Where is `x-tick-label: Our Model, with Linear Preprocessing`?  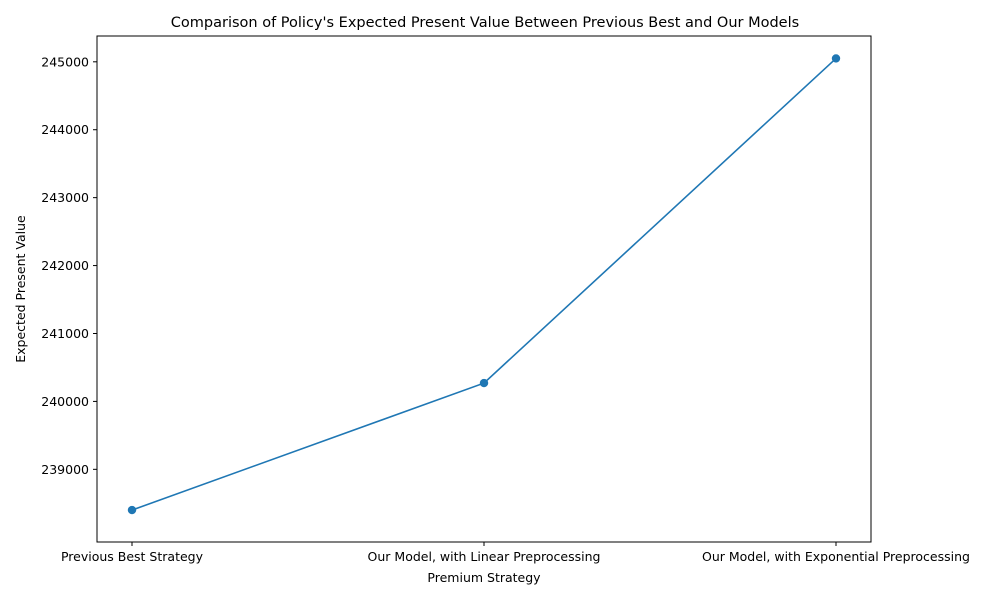 x-tick-label: Our Model, with Linear Preprocessing is located at coordinates (484, 556).